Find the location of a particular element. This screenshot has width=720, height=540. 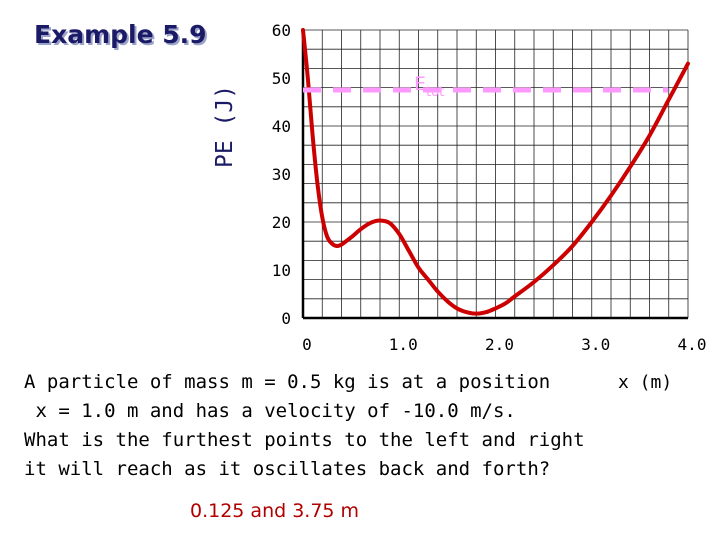

x-tick-labels: 0 1.0 2.0 3.0 4.0 is located at coordinates (504, 344).